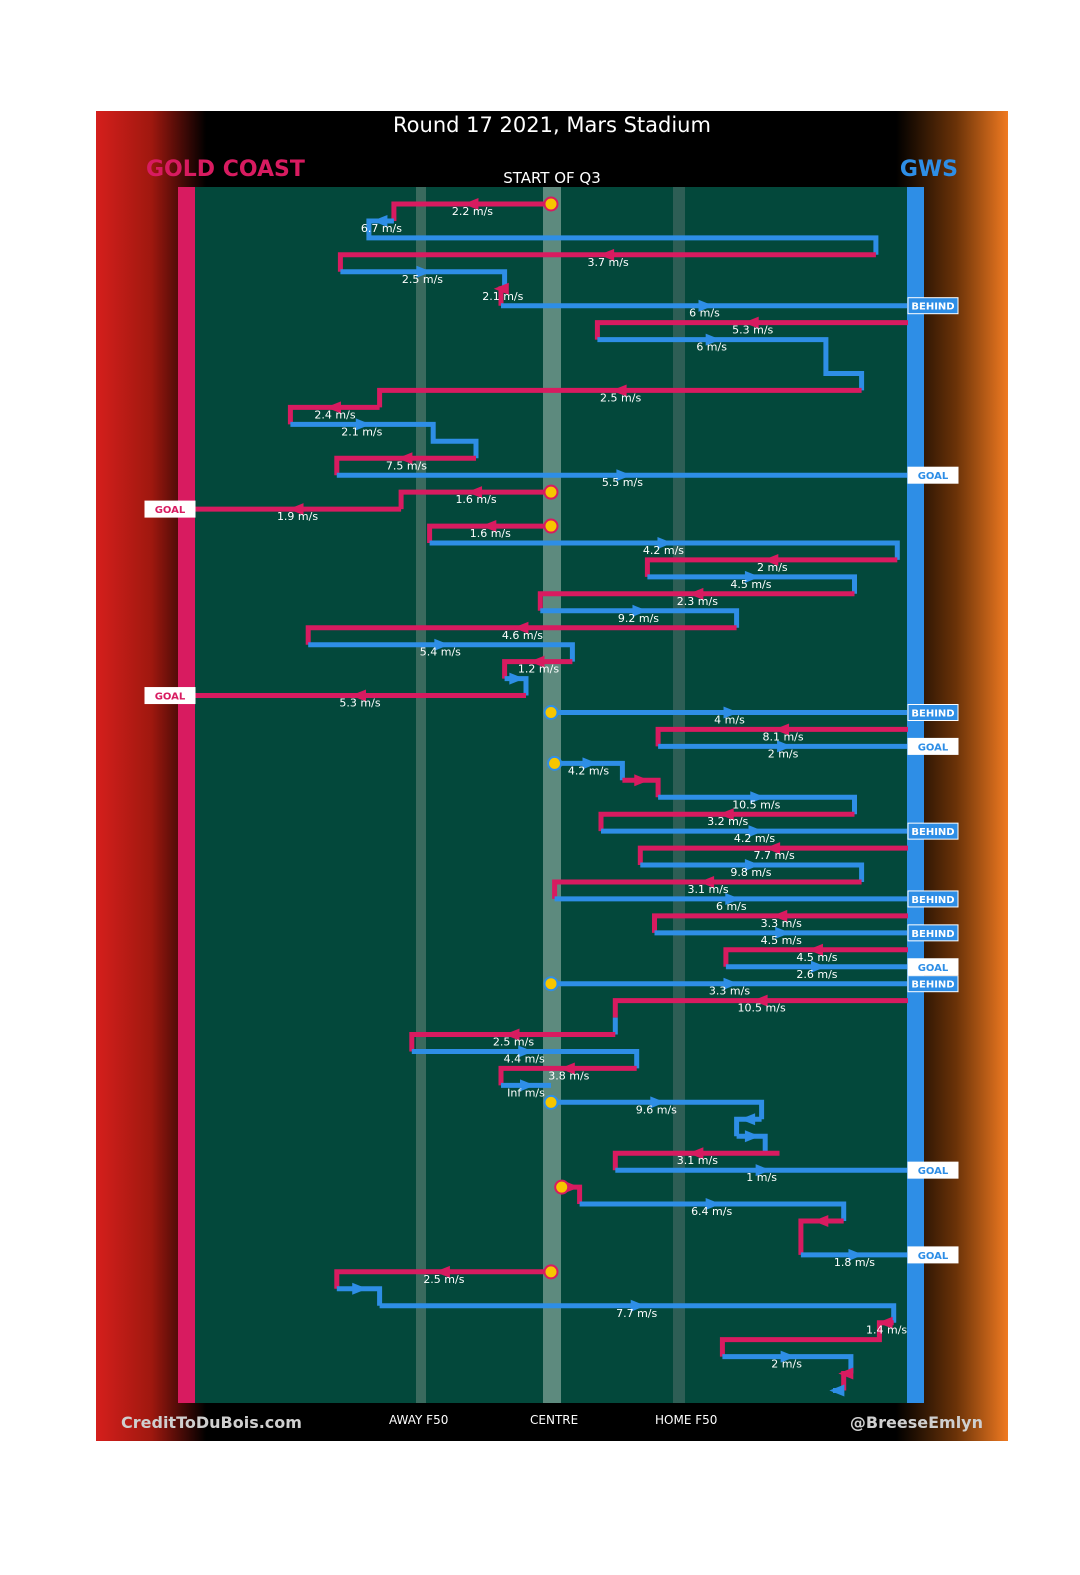 The image size is (1080, 1575). What do you see at coordinates (552, 125) in the screenshot?
I see `chart-title: Round 17 2021, Mars Stadium` at bounding box center [552, 125].